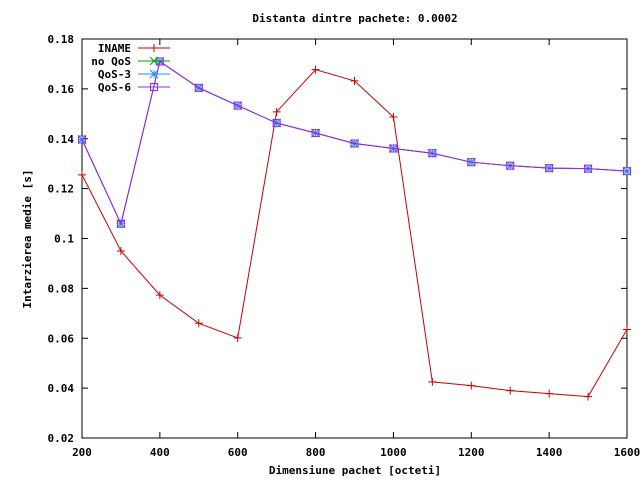  Describe the element at coordinates (114, 87) in the screenshot. I see `legend-label: QoS-6` at that location.